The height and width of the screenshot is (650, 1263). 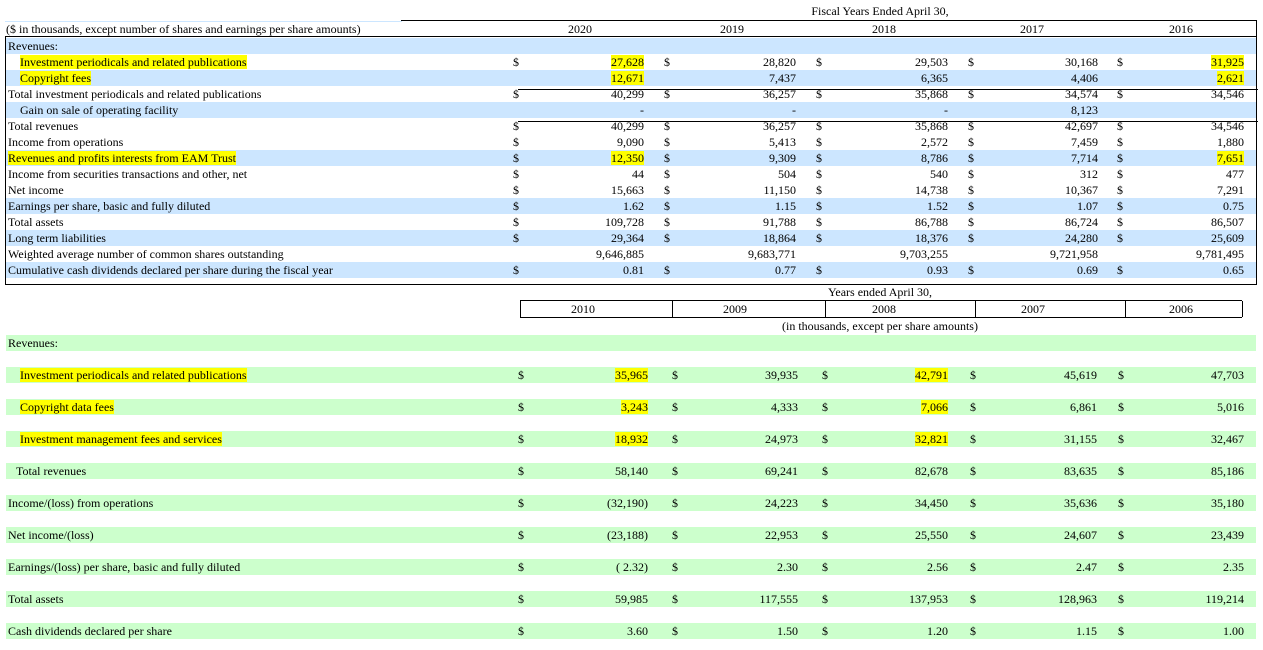 What do you see at coordinates (931, 471) in the screenshot?
I see `table2-value-cell: 82,678` at bounding box center [931, 471].